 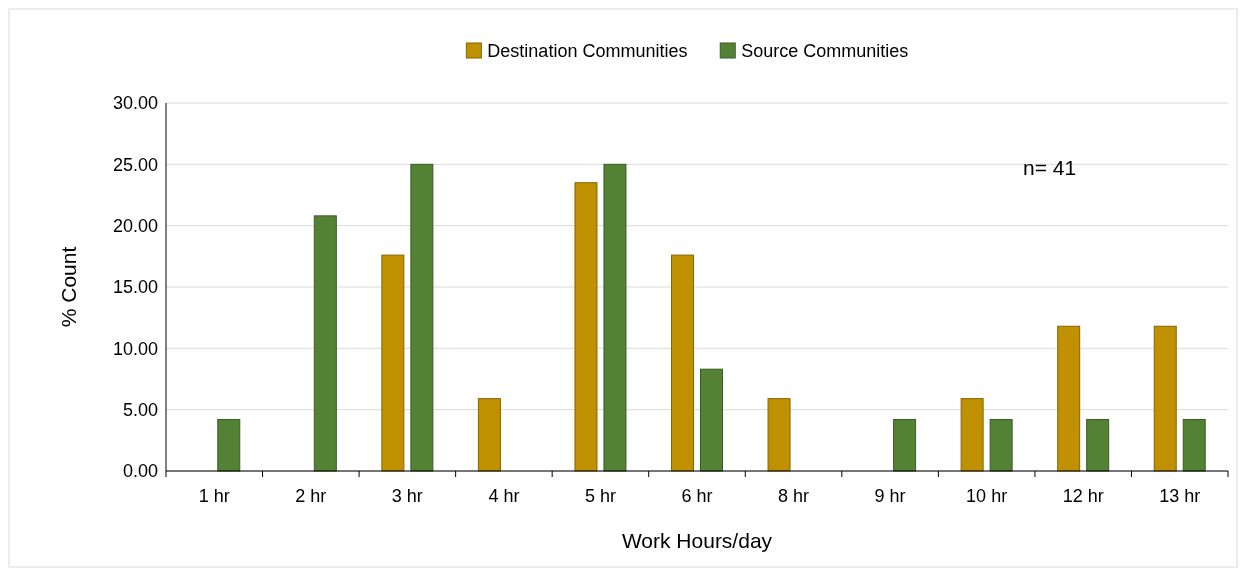 What do you see at coordinates (587, 51) in the screenshot?
I see `legend-label: Destination Communities` at bounding box center [587, 51].